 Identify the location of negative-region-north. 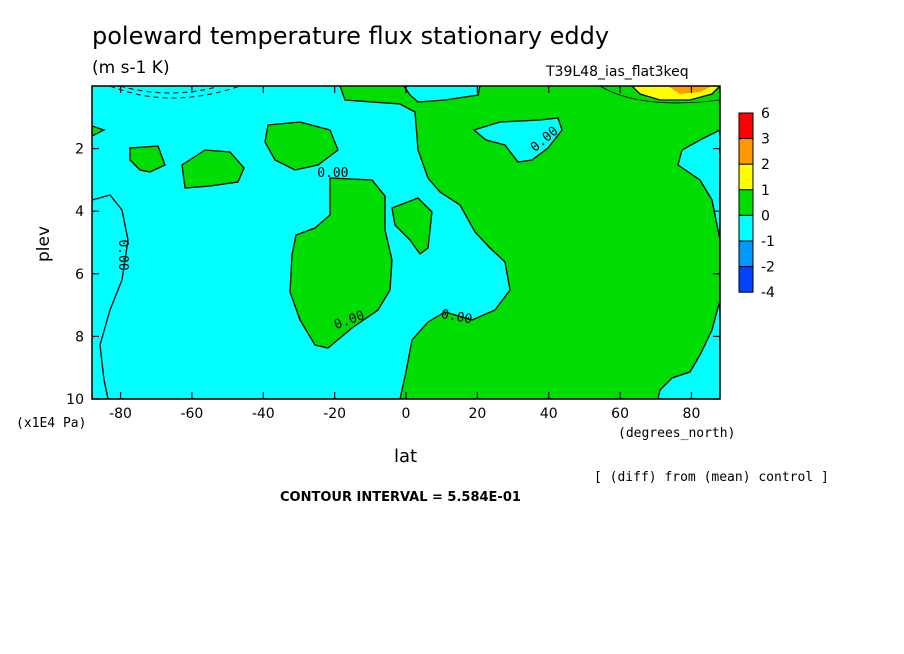
(688, 264).